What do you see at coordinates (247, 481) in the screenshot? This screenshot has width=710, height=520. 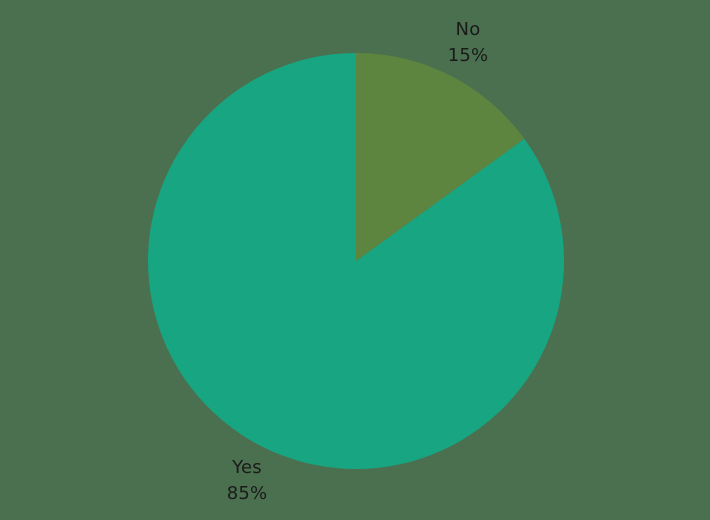 I see `pie-label-yes: Yes 85%` at bounding box center [247, 481].